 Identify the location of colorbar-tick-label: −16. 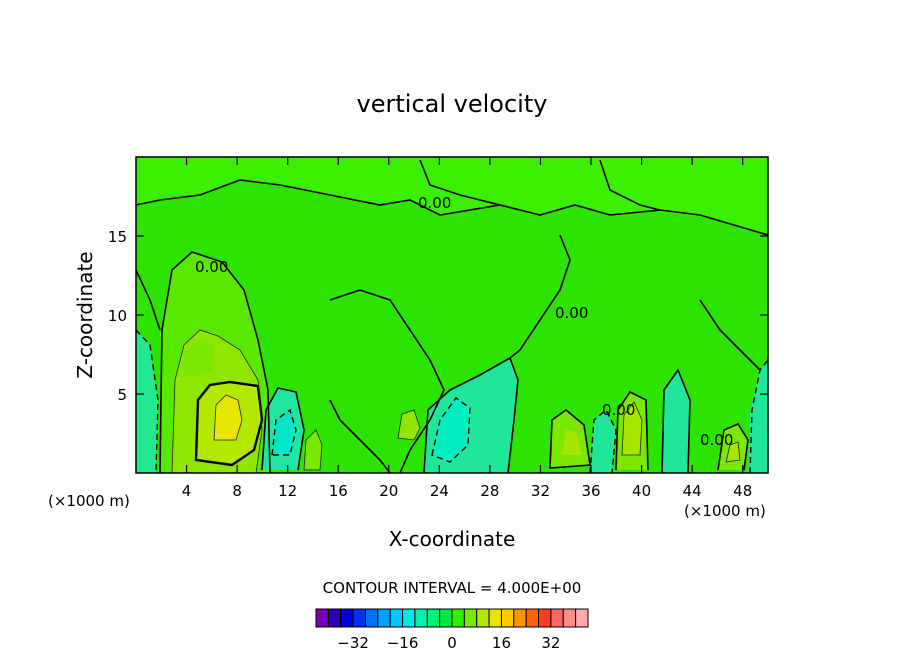
(403, 643).